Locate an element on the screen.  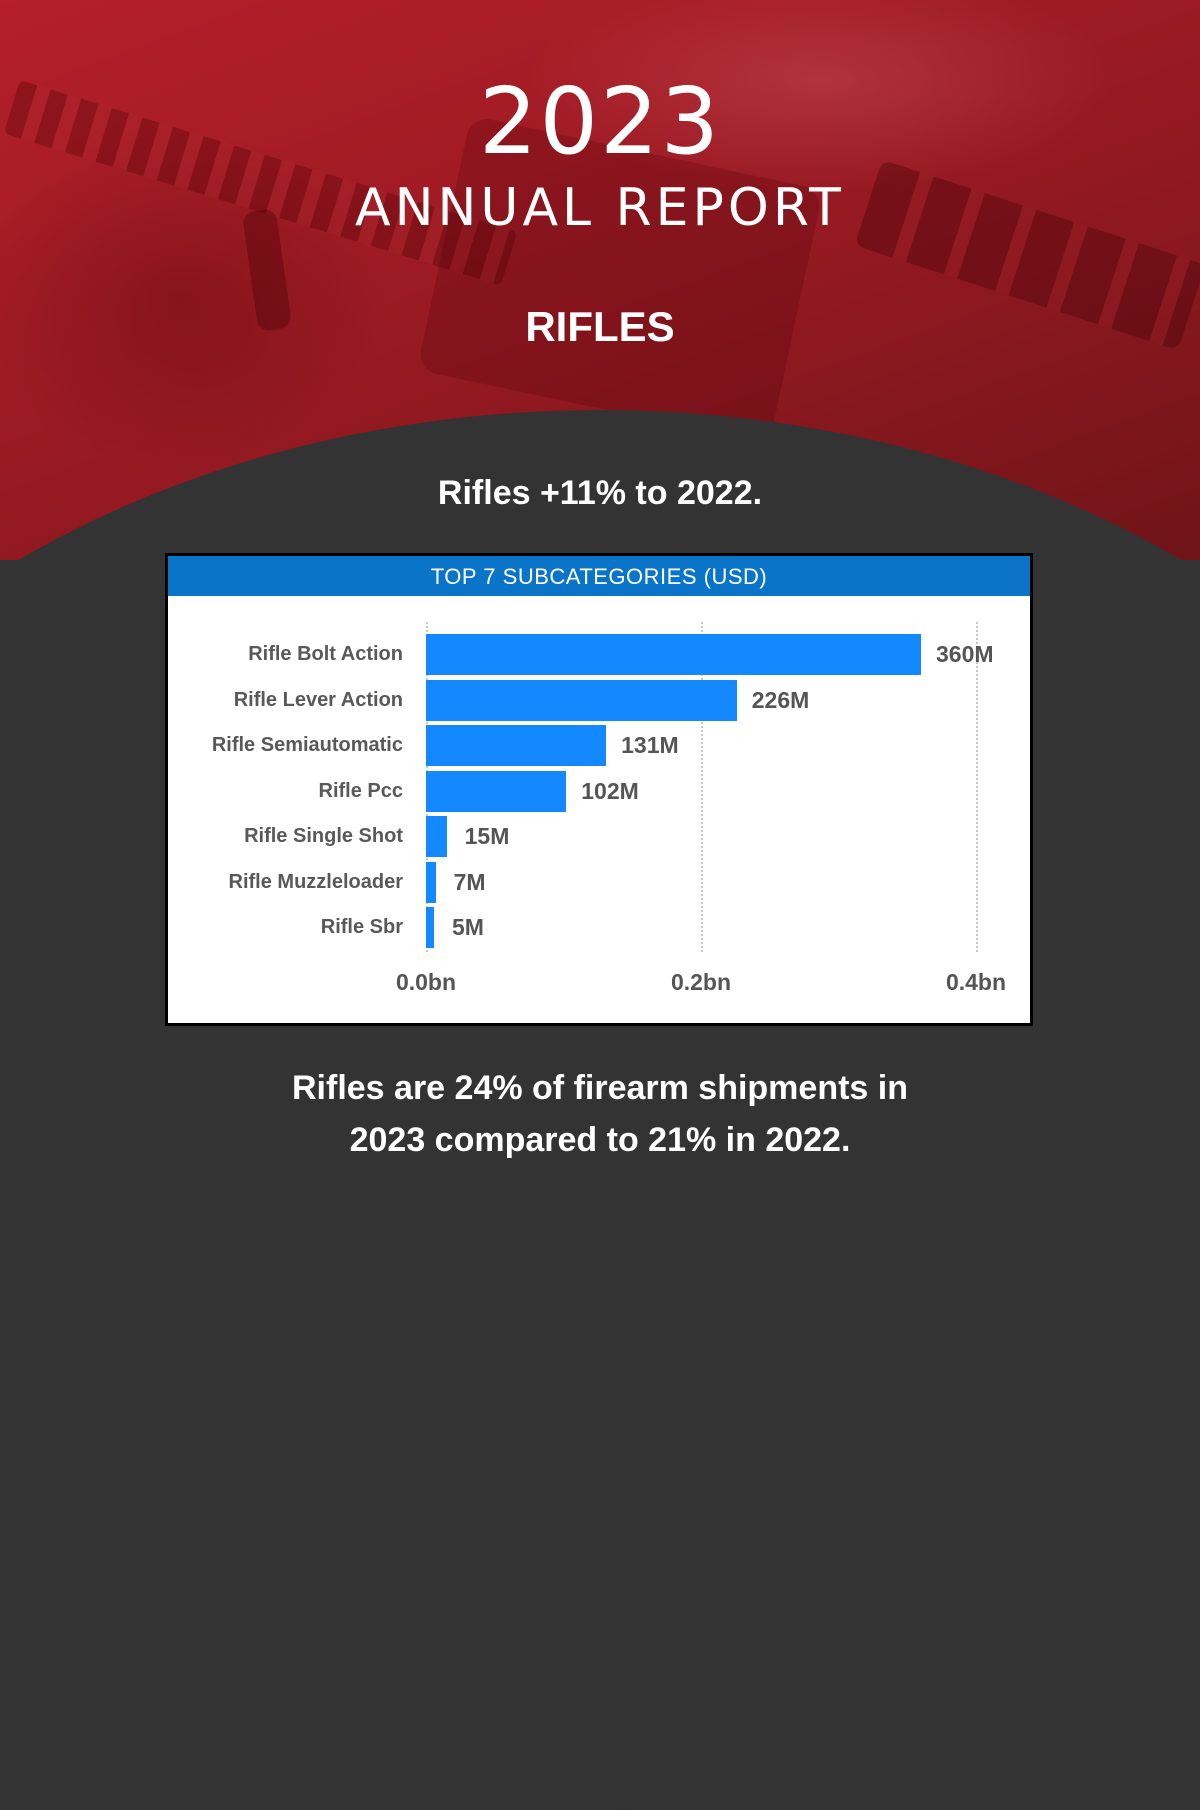
bar-value-label: 131M is located at coordinates (650, 745).